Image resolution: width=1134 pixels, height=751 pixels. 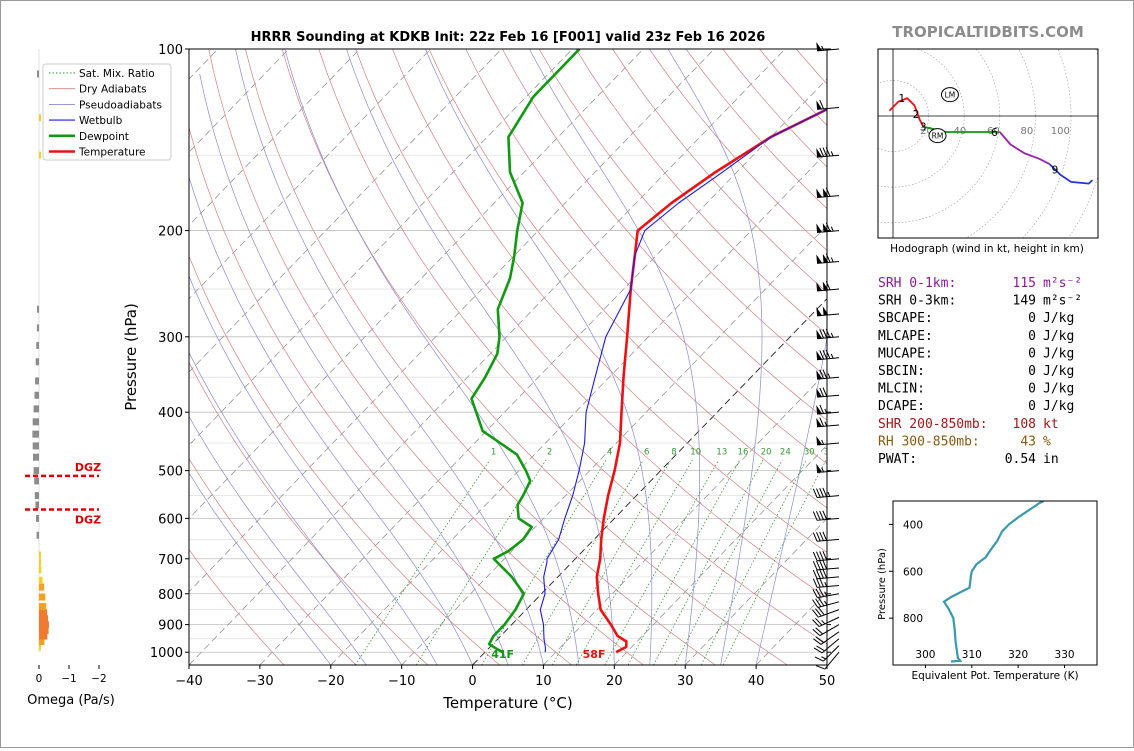 What do you see at coordinates (1028, 441) in the screenshot?
I see `index-value: 43` at bounding box center [1028, 441].